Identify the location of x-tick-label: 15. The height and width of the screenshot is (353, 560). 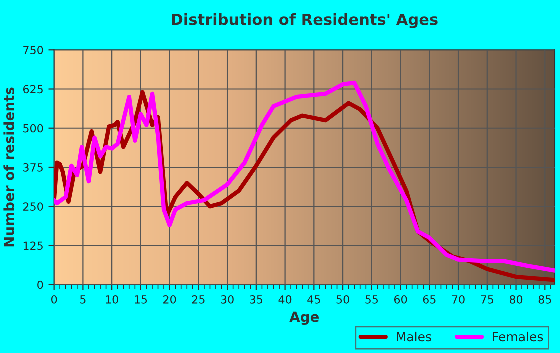
(141, 300).